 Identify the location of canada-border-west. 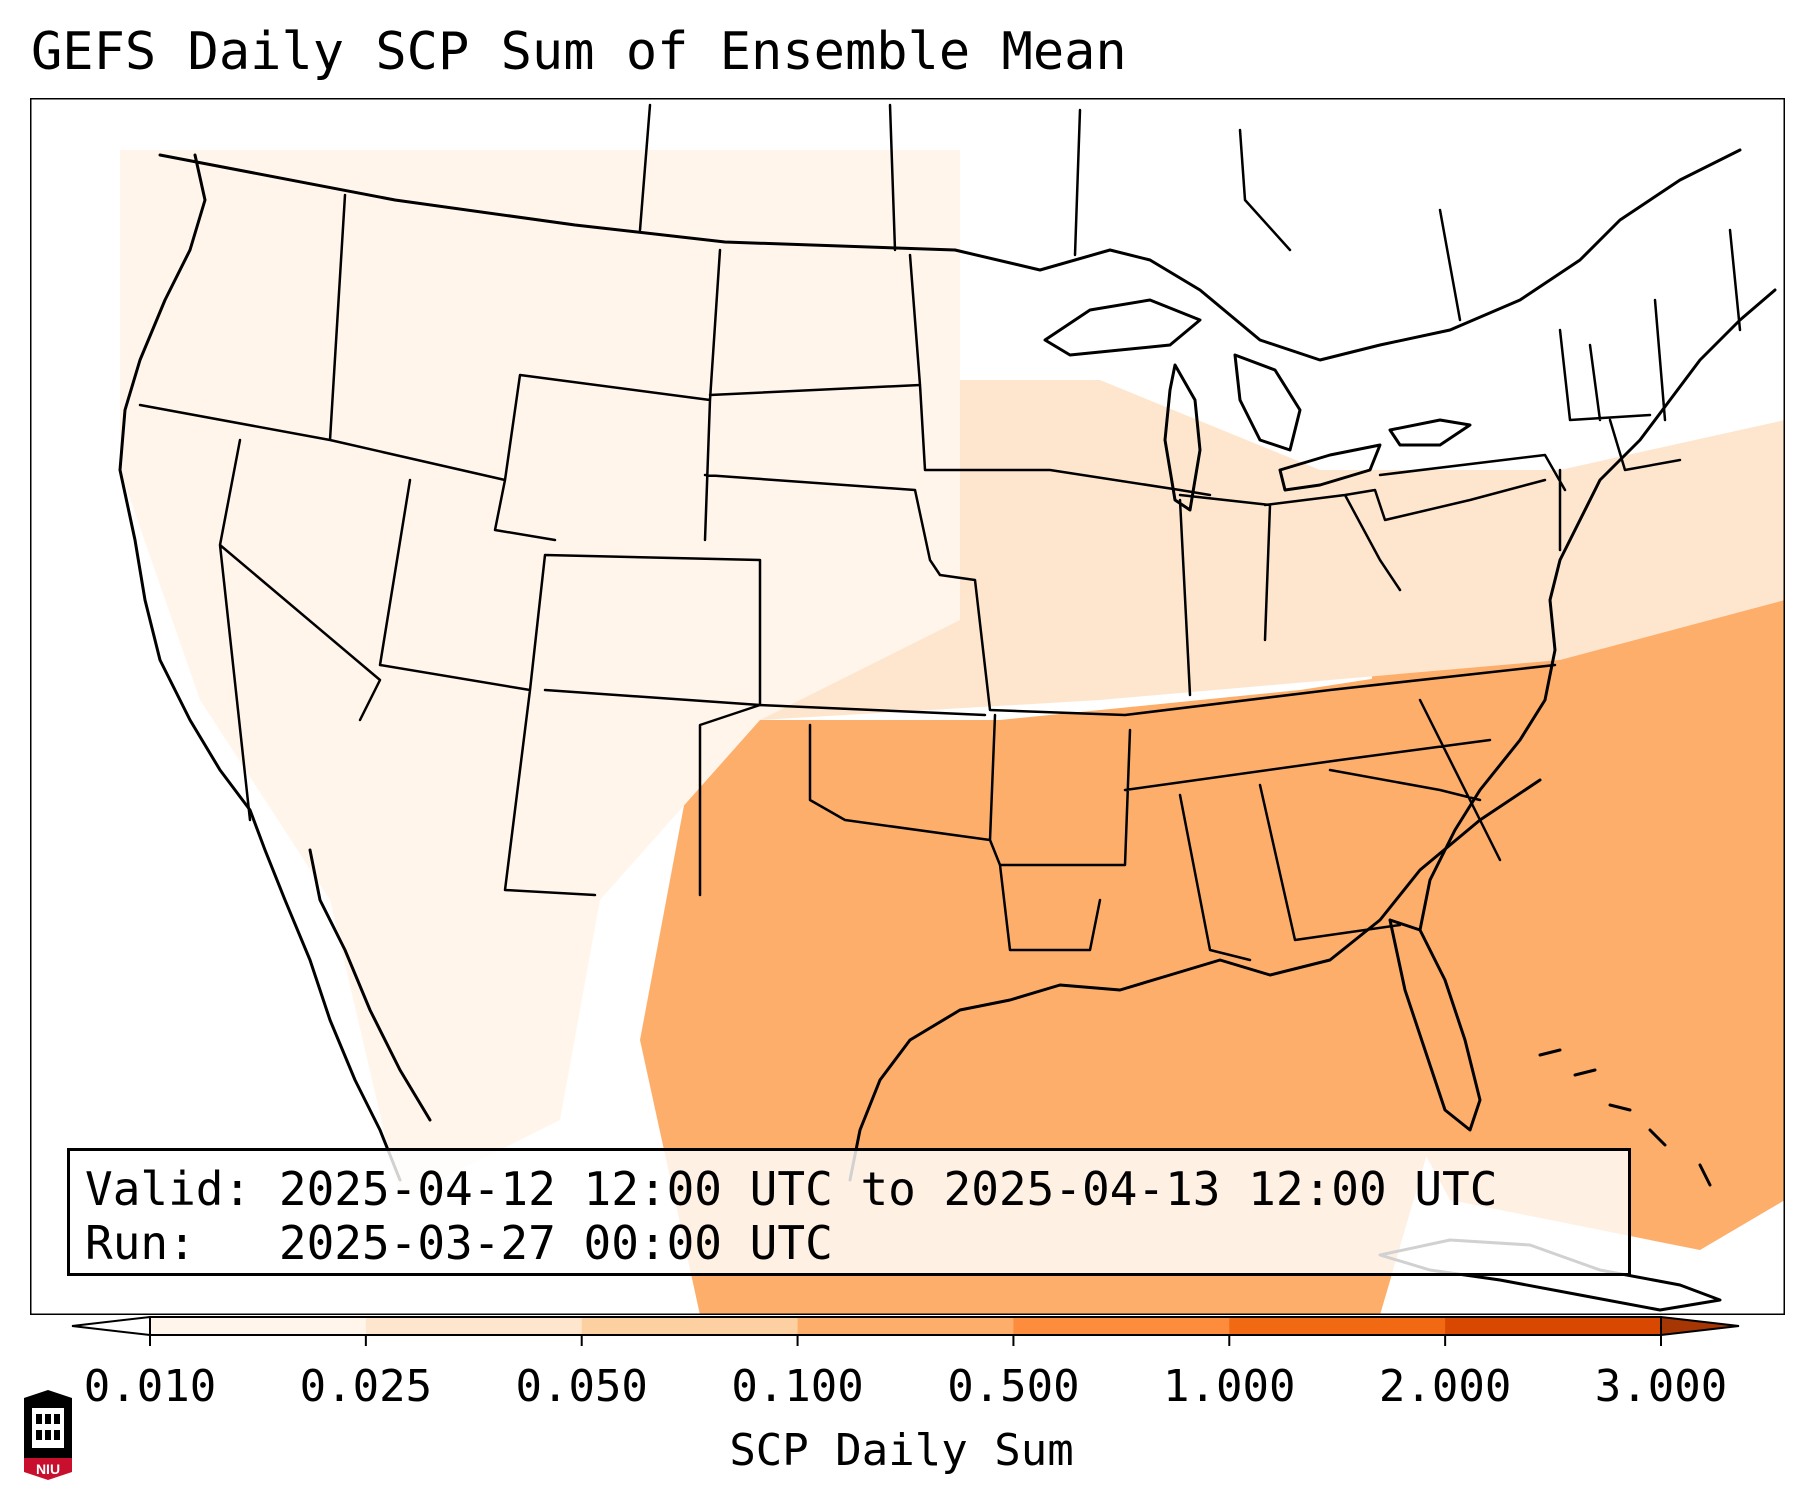
(557, 202).